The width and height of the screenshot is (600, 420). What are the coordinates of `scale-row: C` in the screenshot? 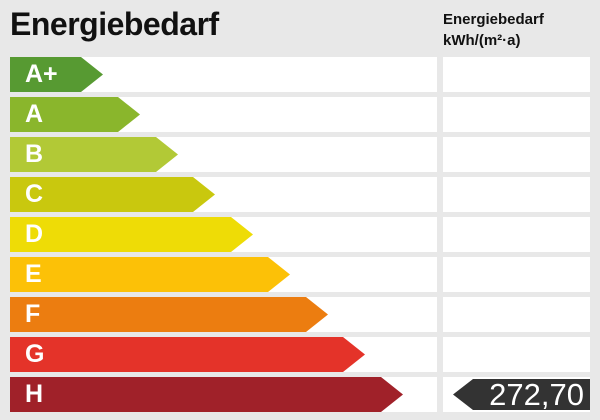 It's located at (300, 194).